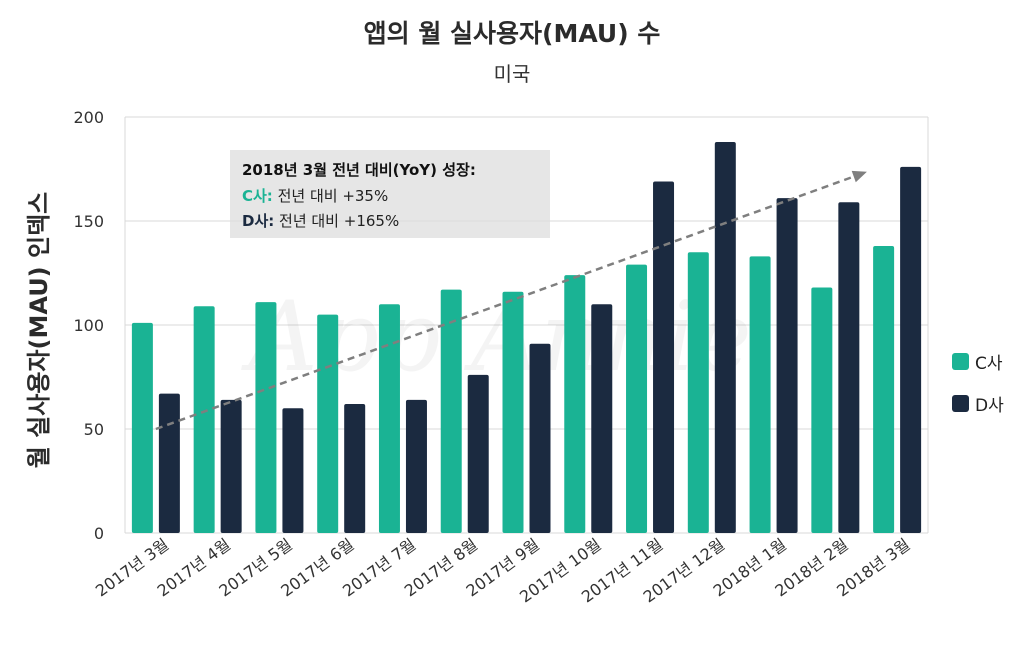  Describe the element at coordinates (88, 221) in the screenshot. I see `y-tick-label: 150` at that location.